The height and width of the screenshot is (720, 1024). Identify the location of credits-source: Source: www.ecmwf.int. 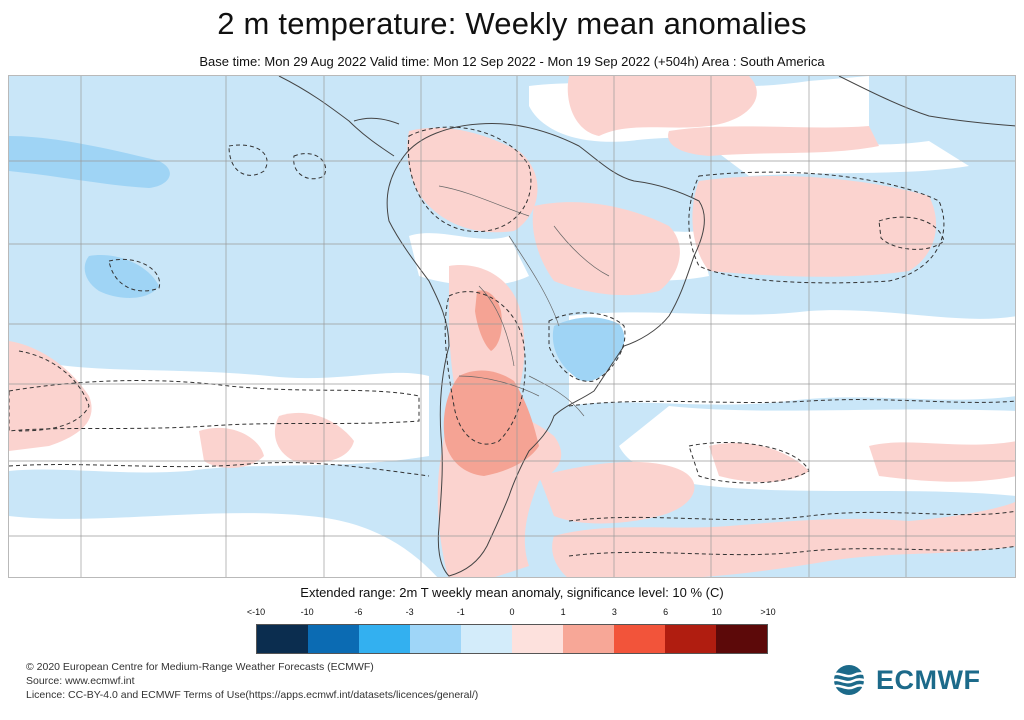
(80, 681).